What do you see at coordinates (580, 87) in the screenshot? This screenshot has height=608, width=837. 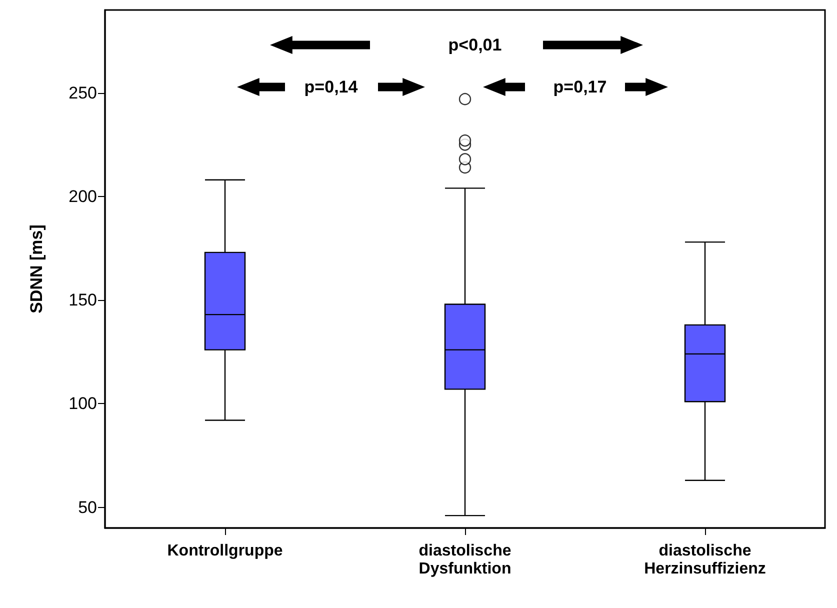 I see `annotation: p=0,17` at bounding box center [580, 87].